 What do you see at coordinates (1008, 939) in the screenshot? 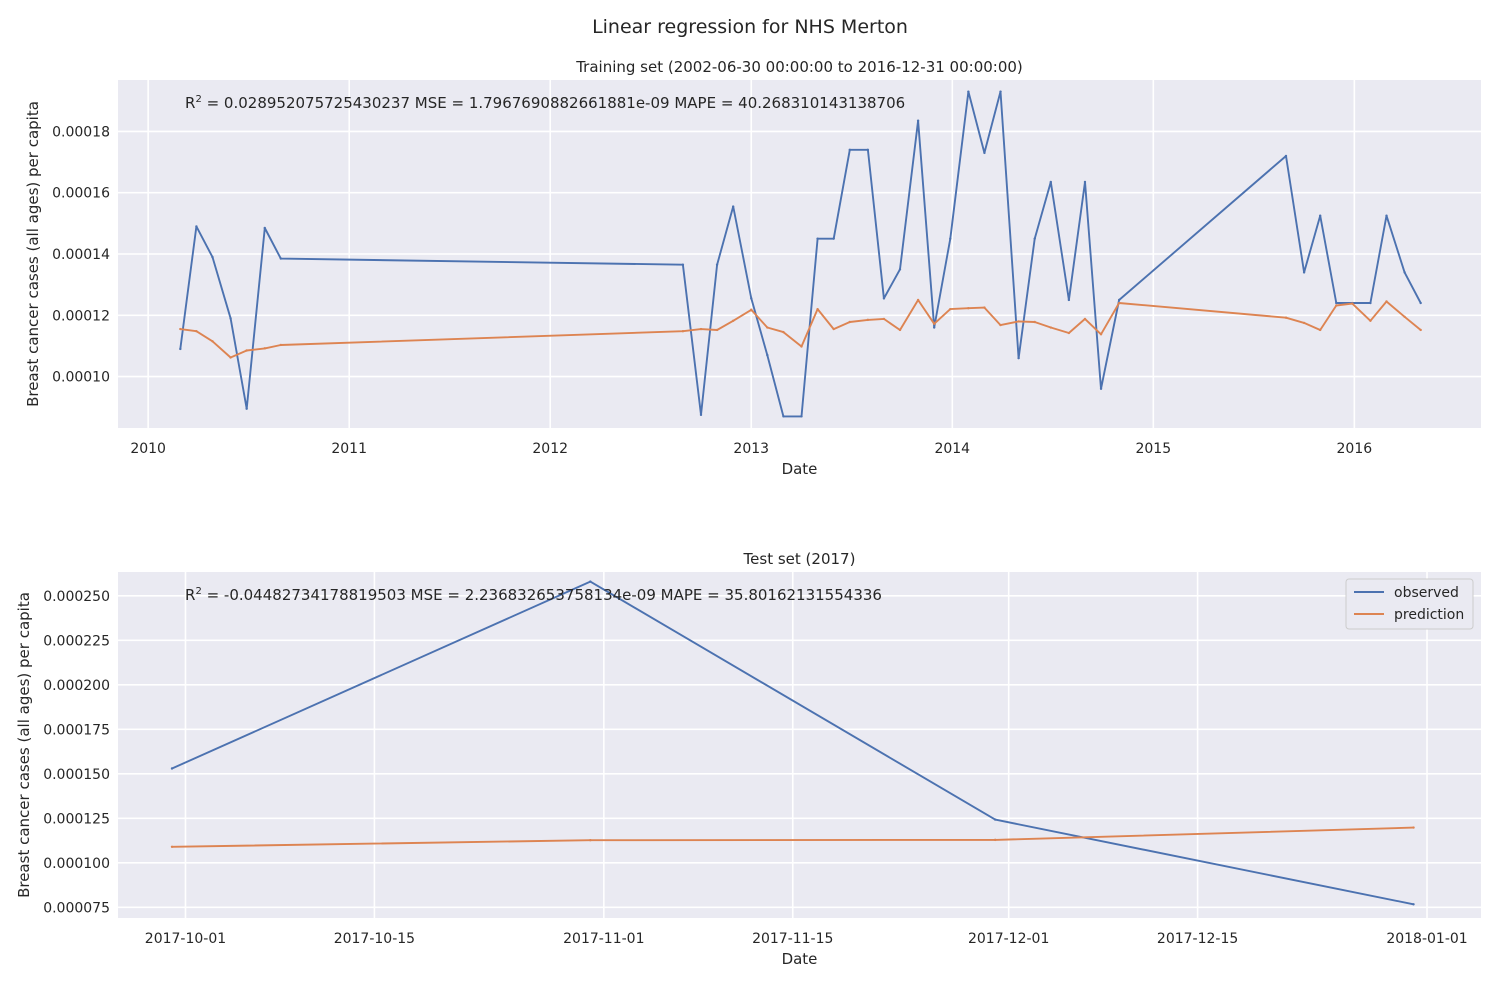
I see `x-tick-label: 2017-12-01` at bounding box center [1008, 939].